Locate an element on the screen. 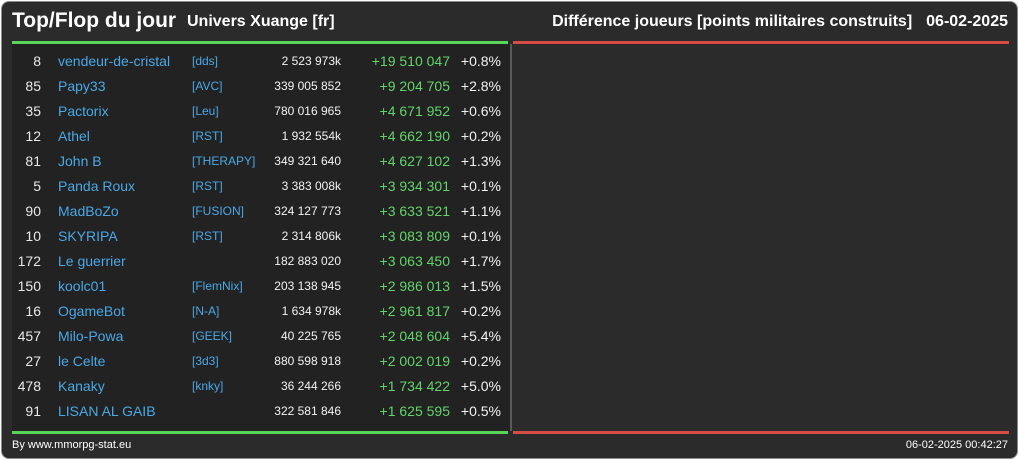  points-difference: +1 625 595 is located at coordinates (414, 411).